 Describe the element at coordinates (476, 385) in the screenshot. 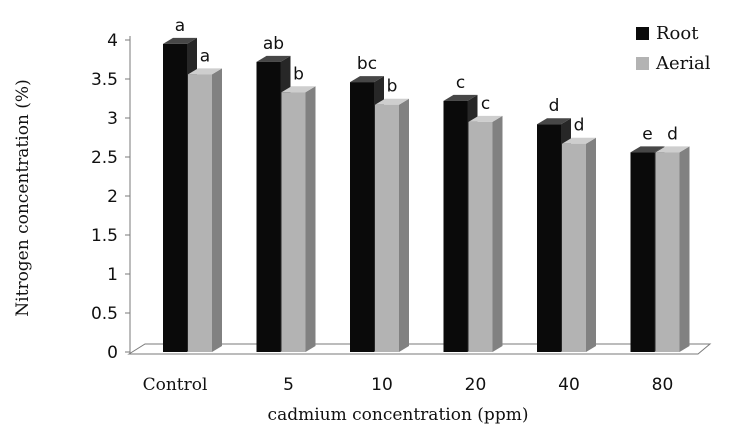

I see `x-tick-label: 20` at that location.